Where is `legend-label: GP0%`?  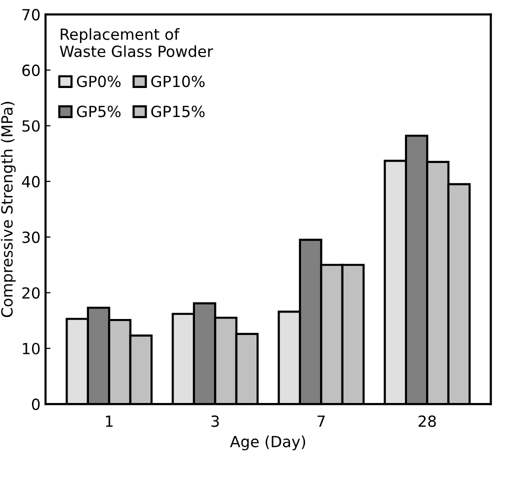 legend-label: GP0% is located at coordinates (98, 82).